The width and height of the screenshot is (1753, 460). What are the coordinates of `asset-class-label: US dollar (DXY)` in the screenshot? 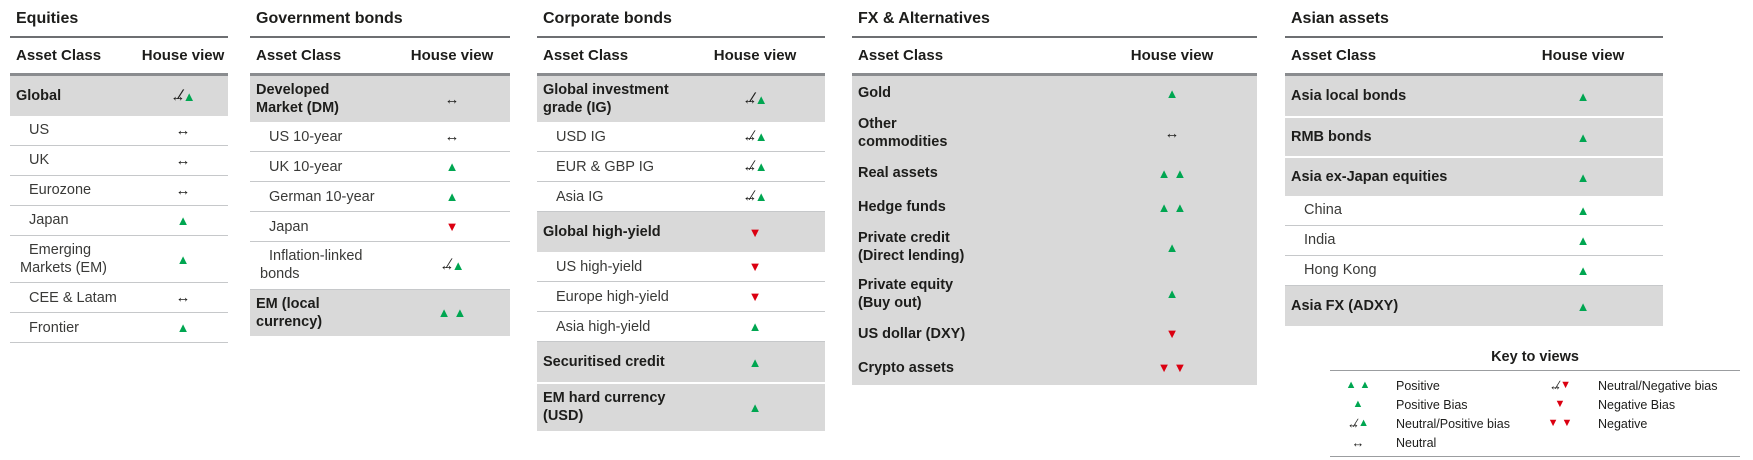 It's located at (912, 333).